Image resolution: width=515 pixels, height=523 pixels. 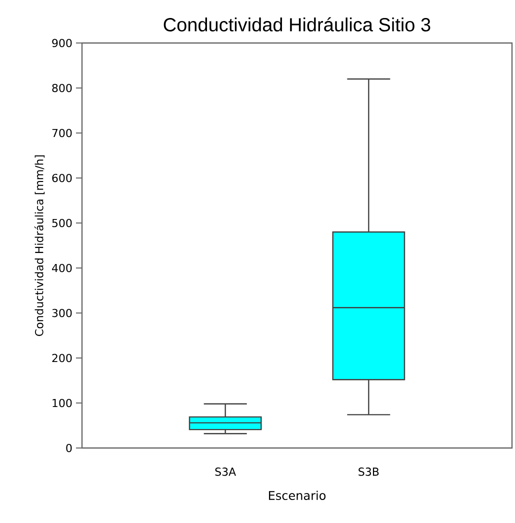 What do you see at coordinates (62, 178) in the screenshot?
I see `y-tick-label: 600` at bounding box center [62, 178].